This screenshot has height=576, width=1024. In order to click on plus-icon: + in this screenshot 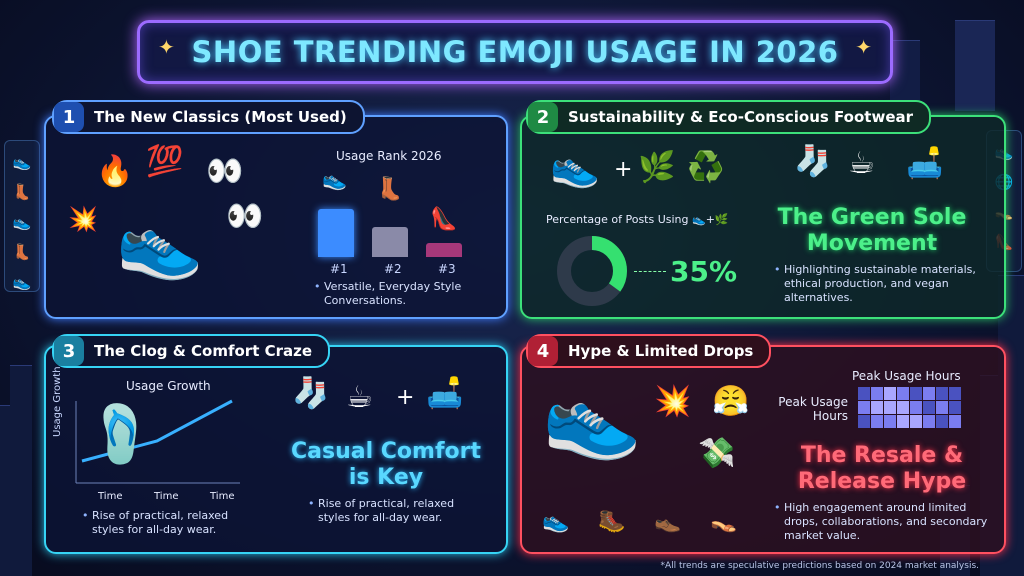, I will do `click(405, 397)`.